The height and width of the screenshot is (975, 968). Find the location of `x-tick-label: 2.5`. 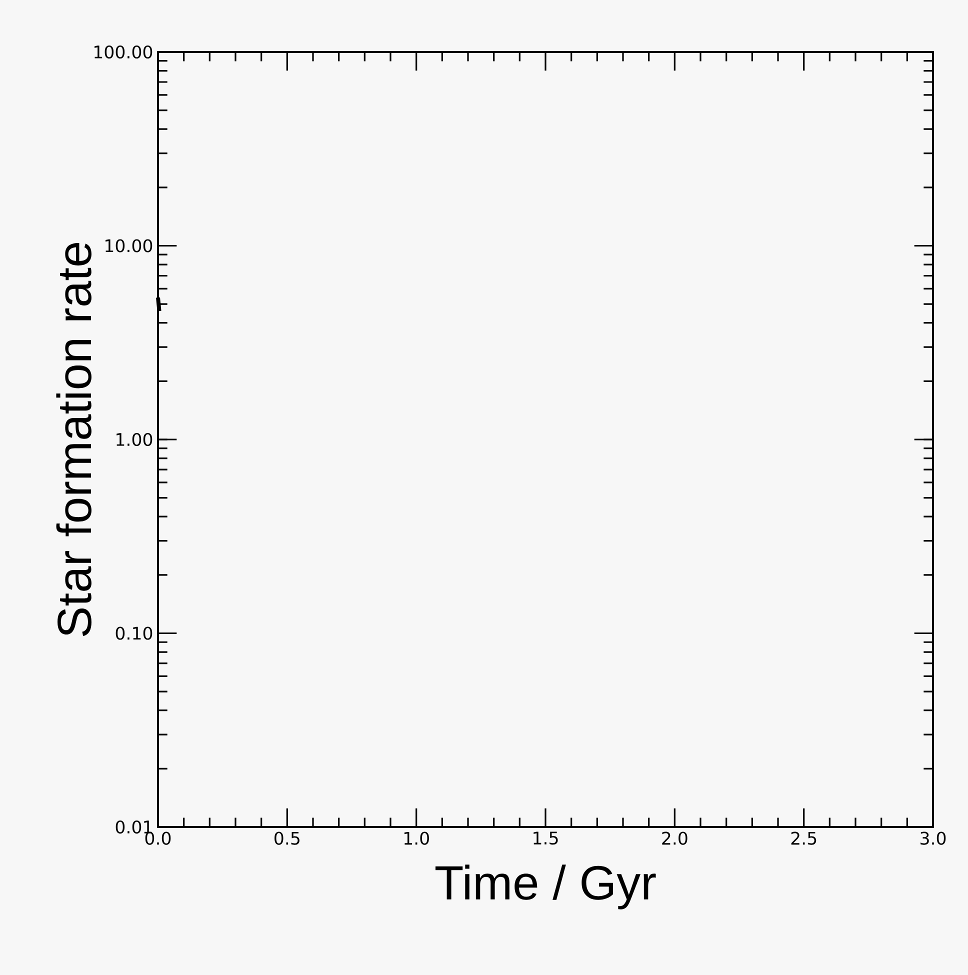

x-tick-label: 2.5 is located at coordinates (803, 838).